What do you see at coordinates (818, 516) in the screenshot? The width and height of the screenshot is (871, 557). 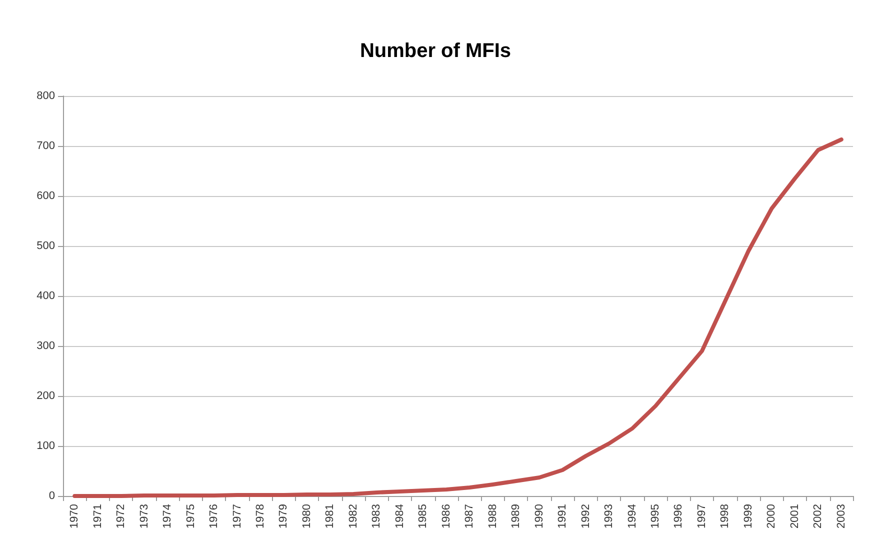 I see `x-tick-label: 2002` at bounding box center [818, 516].